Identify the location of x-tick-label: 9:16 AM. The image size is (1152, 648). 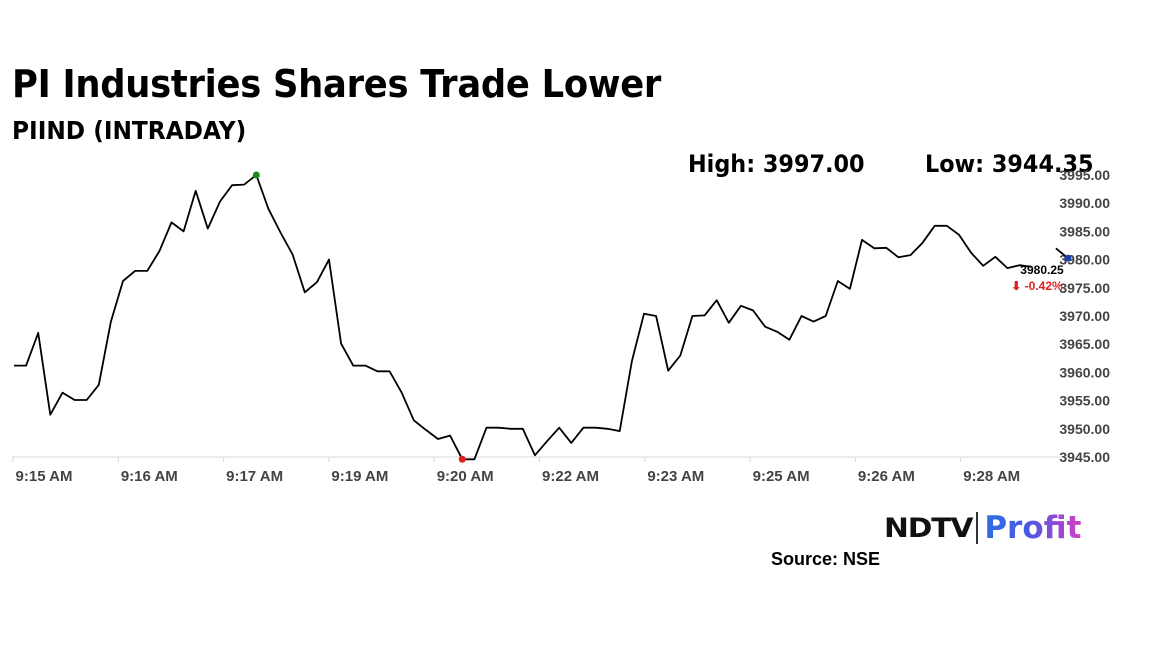
(149, 476).